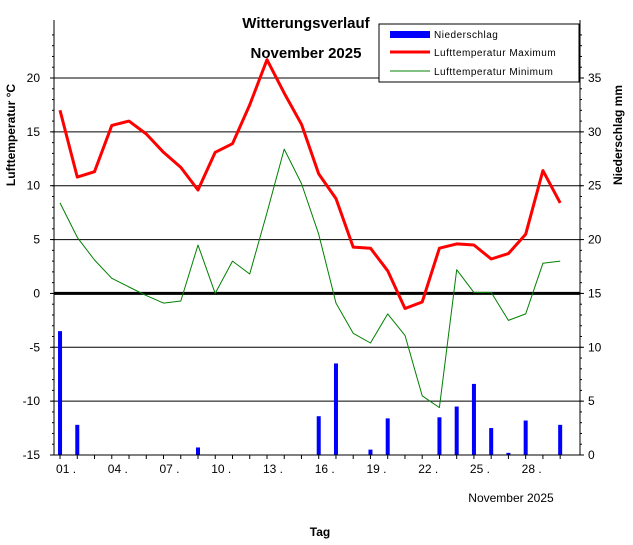  What do you see at coordinates (320, 532) in the screenshot?
I see `x-axis-label: Tag` at bounding box center [320, 532].